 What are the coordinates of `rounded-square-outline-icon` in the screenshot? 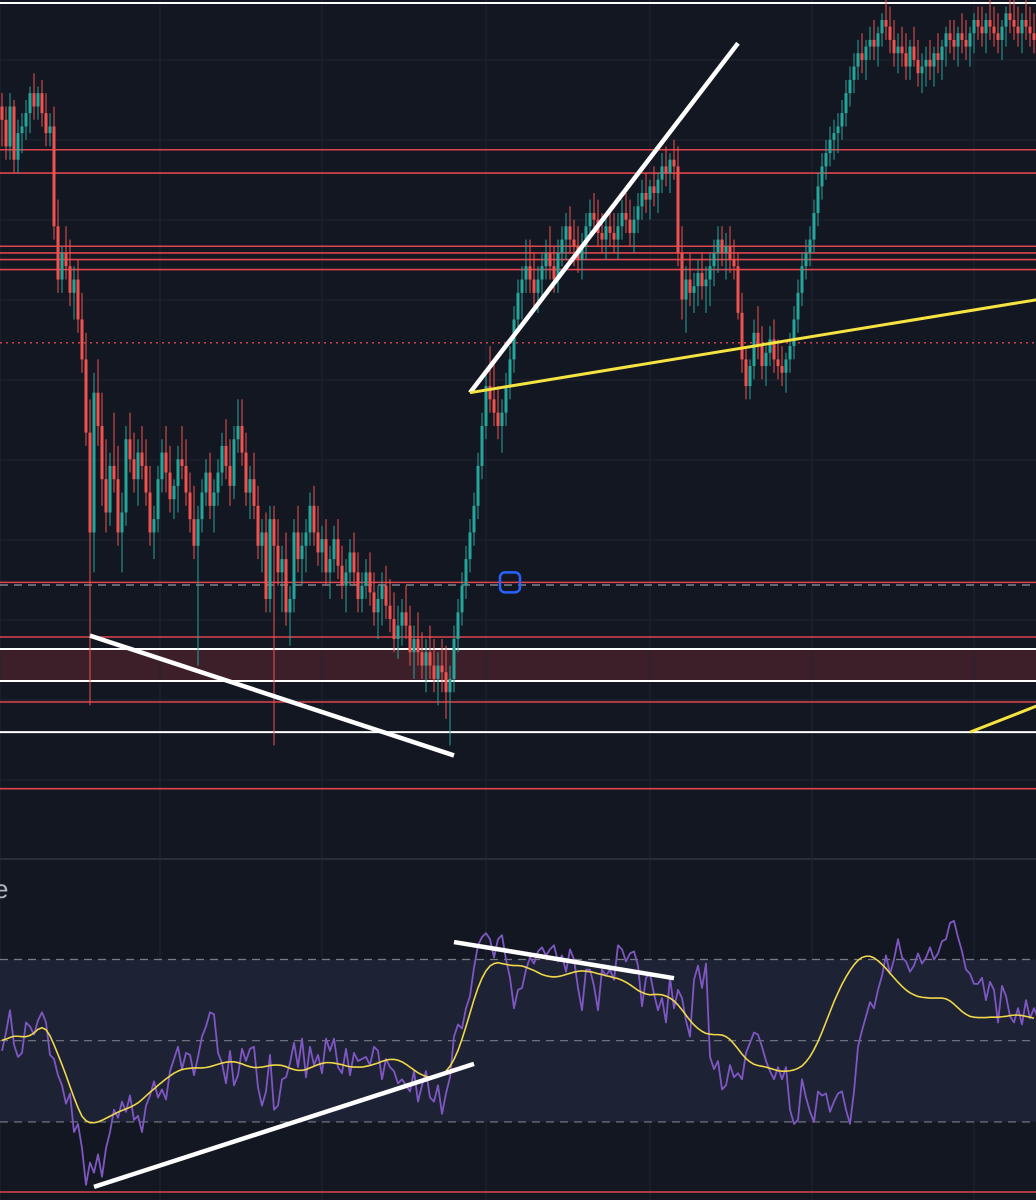 It's located at (510, 582).